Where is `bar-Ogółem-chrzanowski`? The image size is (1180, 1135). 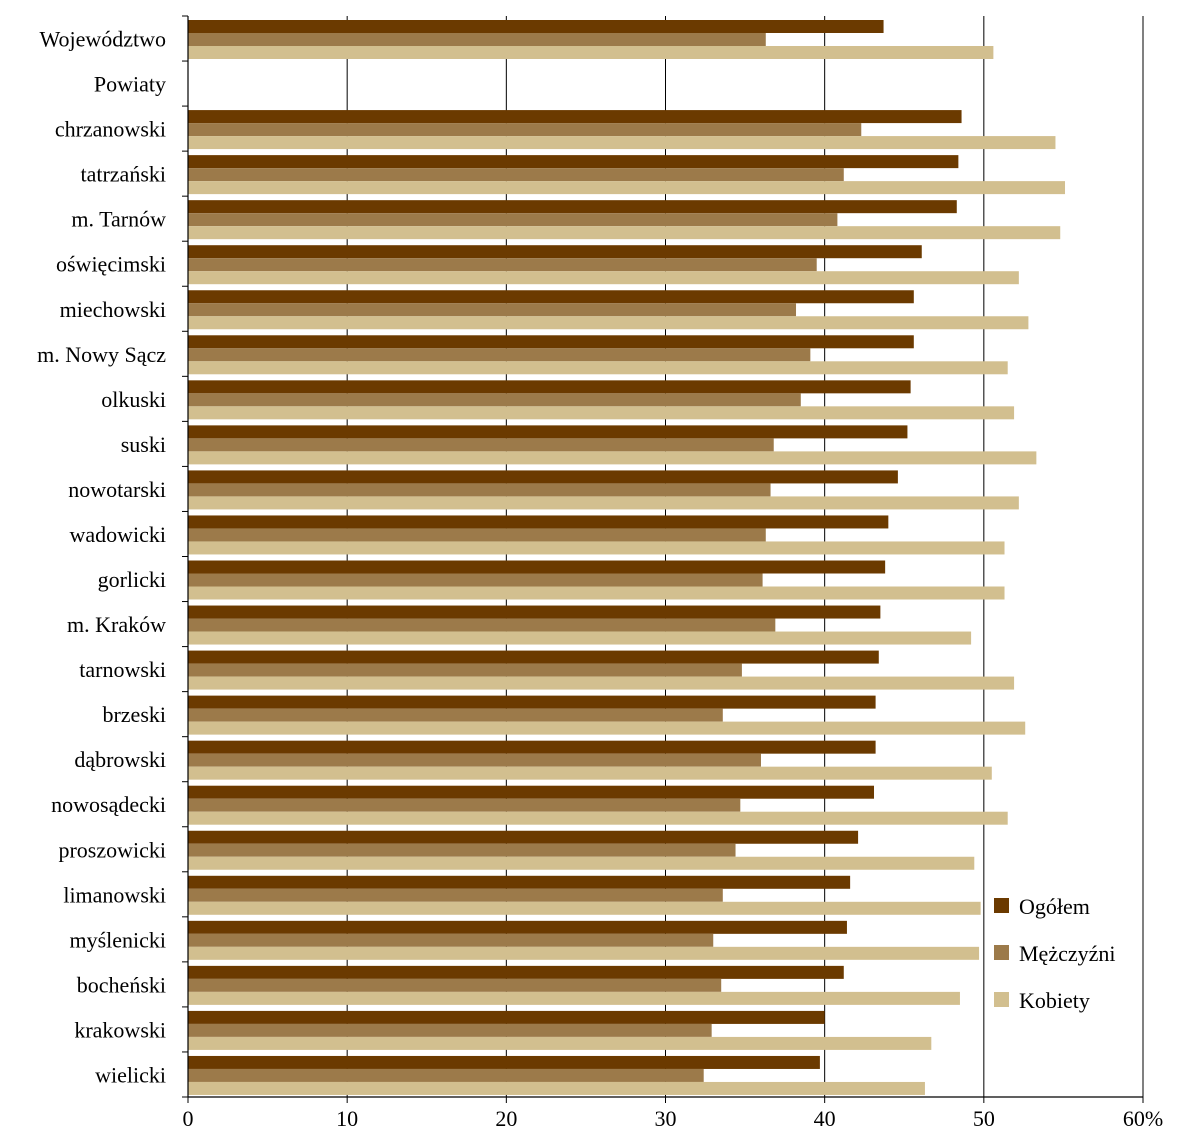
bar-Ogółem-chrzanowski is located at coordinates (575, 117).